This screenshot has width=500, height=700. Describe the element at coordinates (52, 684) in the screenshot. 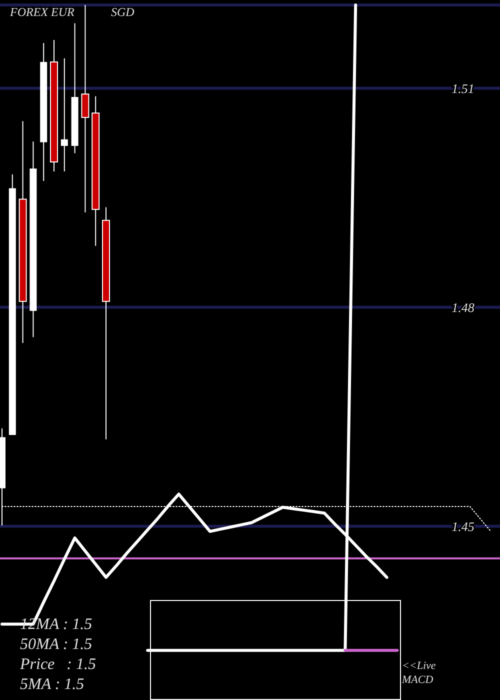

I see `annotation: 5MA : 1.5` at that location.